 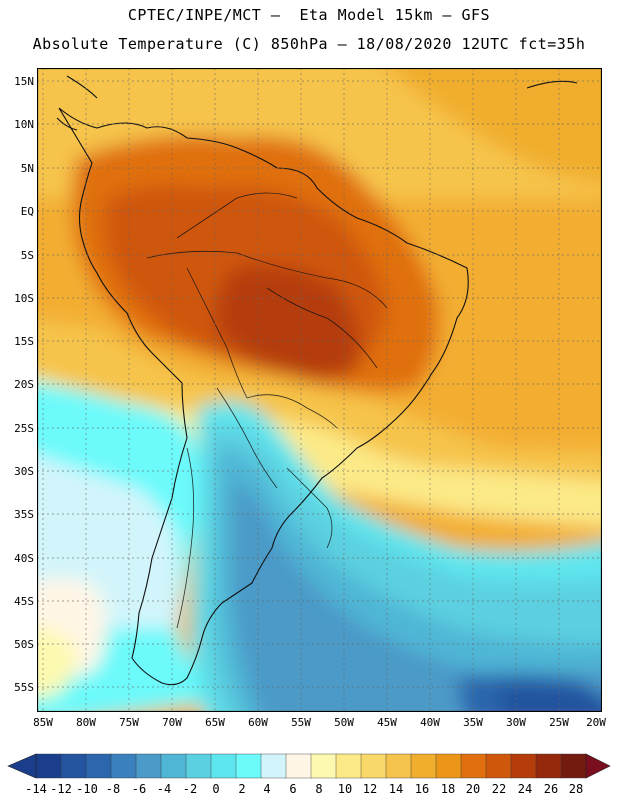 What do you see at coordinates (24, 644) in the screenshot?
I see `lat-label: 50S` at bounding box center [24, 644].